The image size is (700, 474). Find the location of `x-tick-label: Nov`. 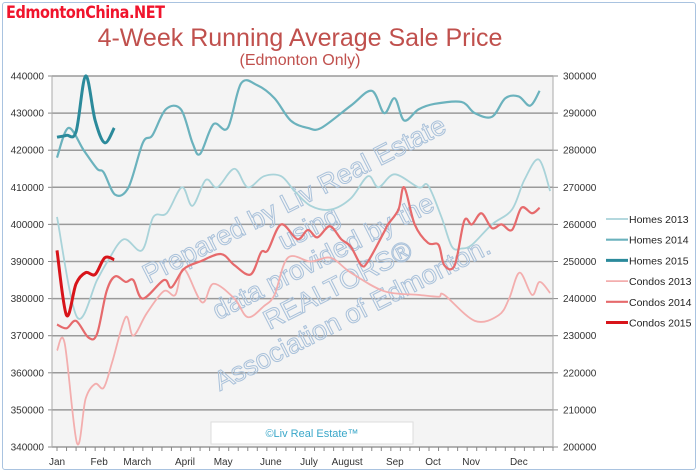

x-tick-label: Nov is located at coordinates (471, 462).